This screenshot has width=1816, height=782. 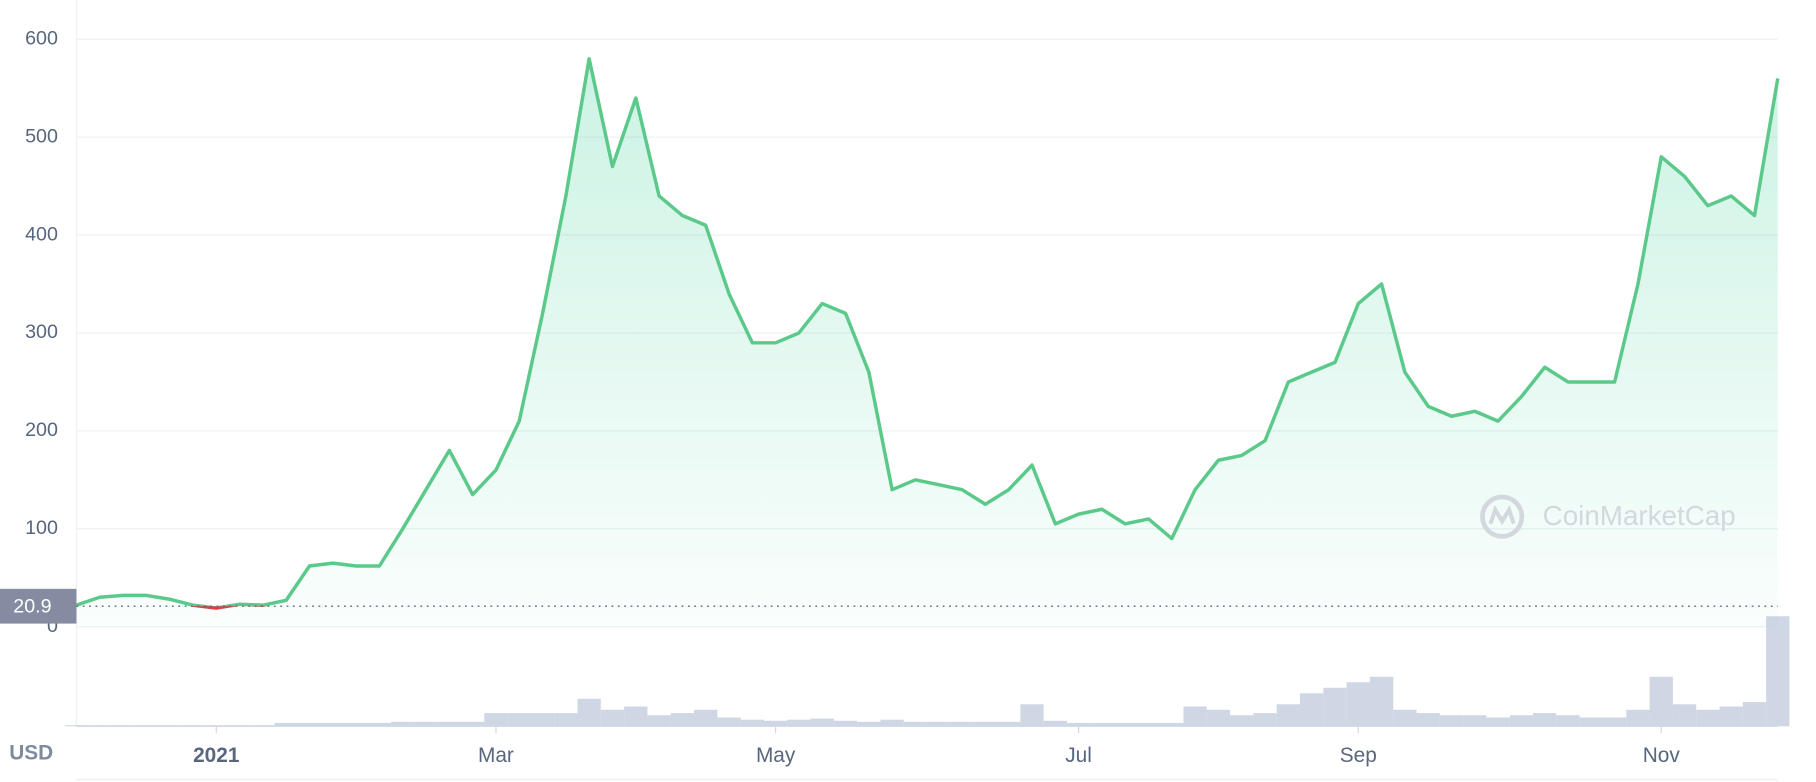 I want to click on x-tick-label: Mar, so click(x=496, y=755).